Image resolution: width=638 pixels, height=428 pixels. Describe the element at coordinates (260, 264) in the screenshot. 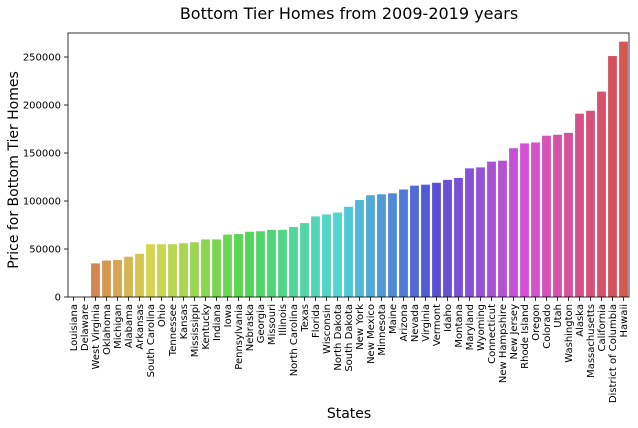

I see `bar-georgia` at that location.